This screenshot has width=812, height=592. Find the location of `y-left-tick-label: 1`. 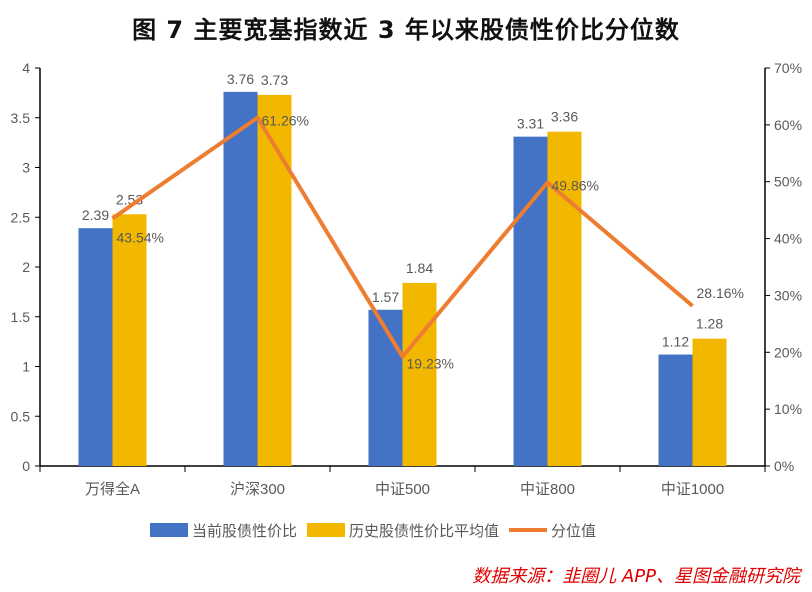

y-left-tick-label: 1 is located at coordinates (26, 367).